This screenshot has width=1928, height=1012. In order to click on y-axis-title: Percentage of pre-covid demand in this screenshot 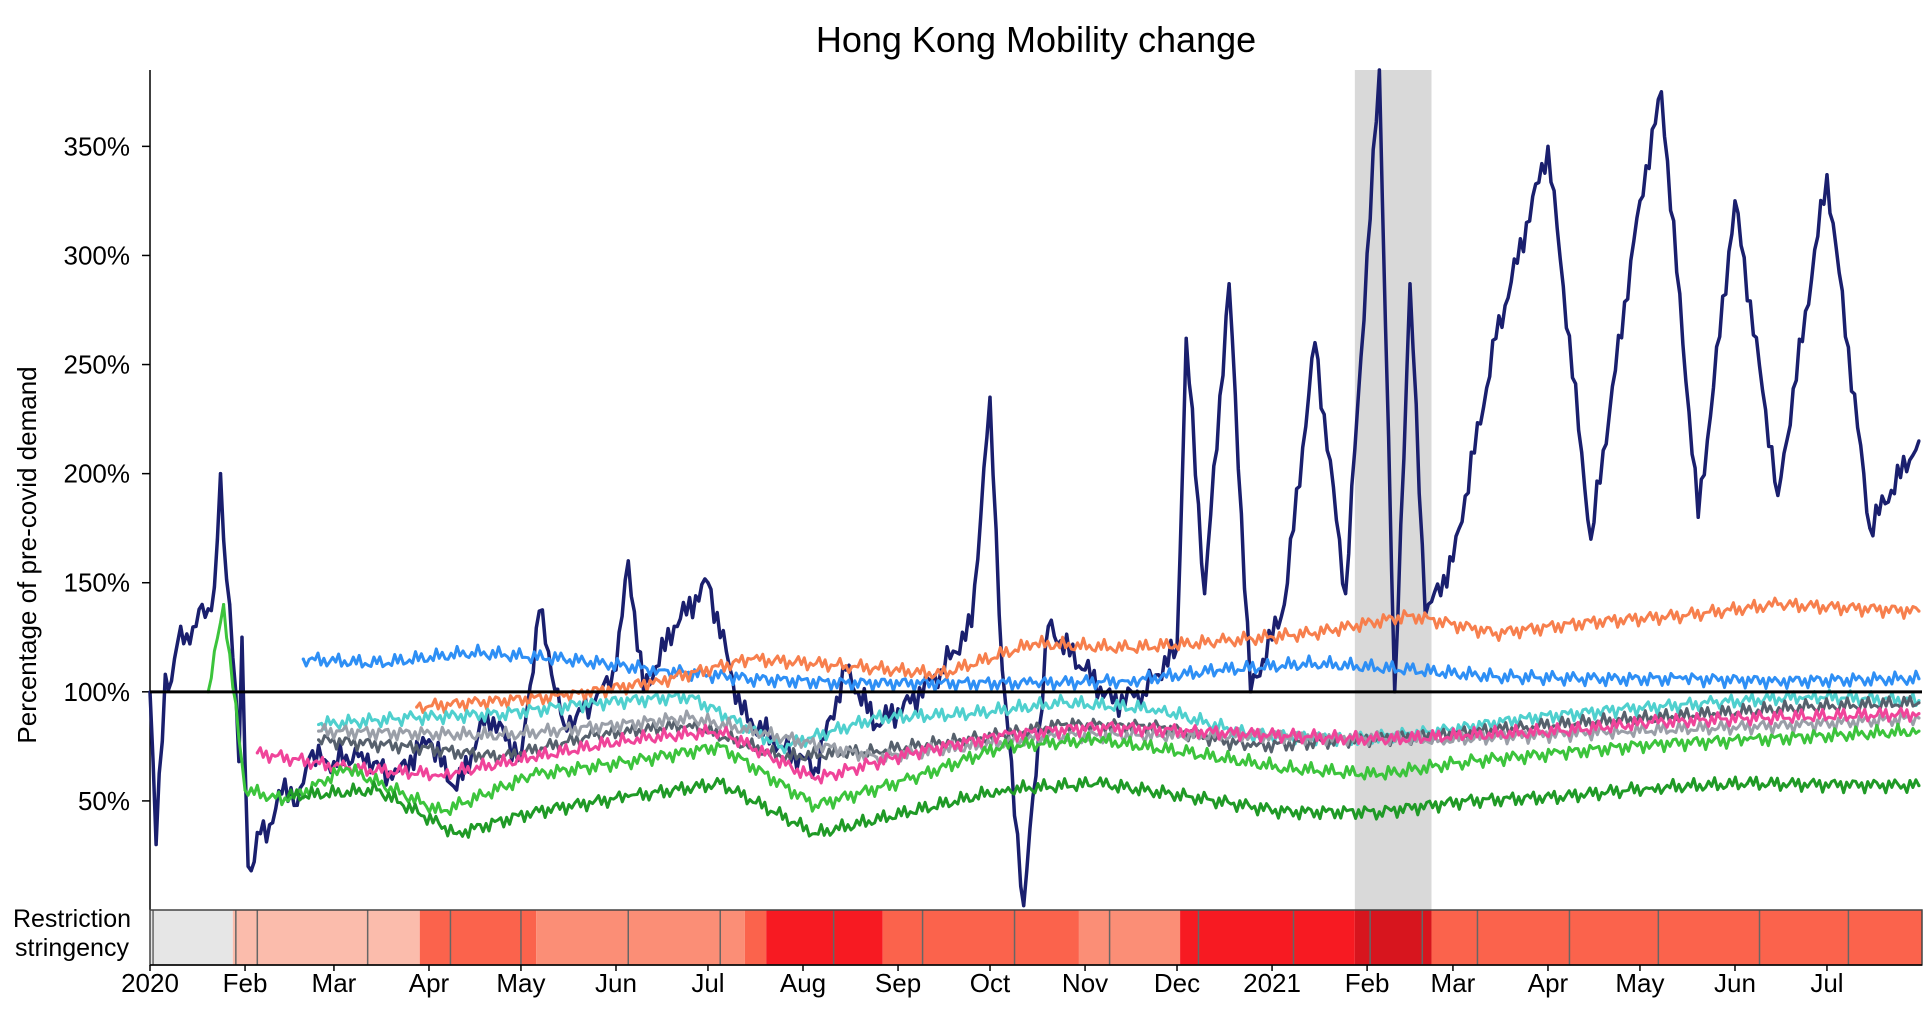, I will do `click(27, 554)`.